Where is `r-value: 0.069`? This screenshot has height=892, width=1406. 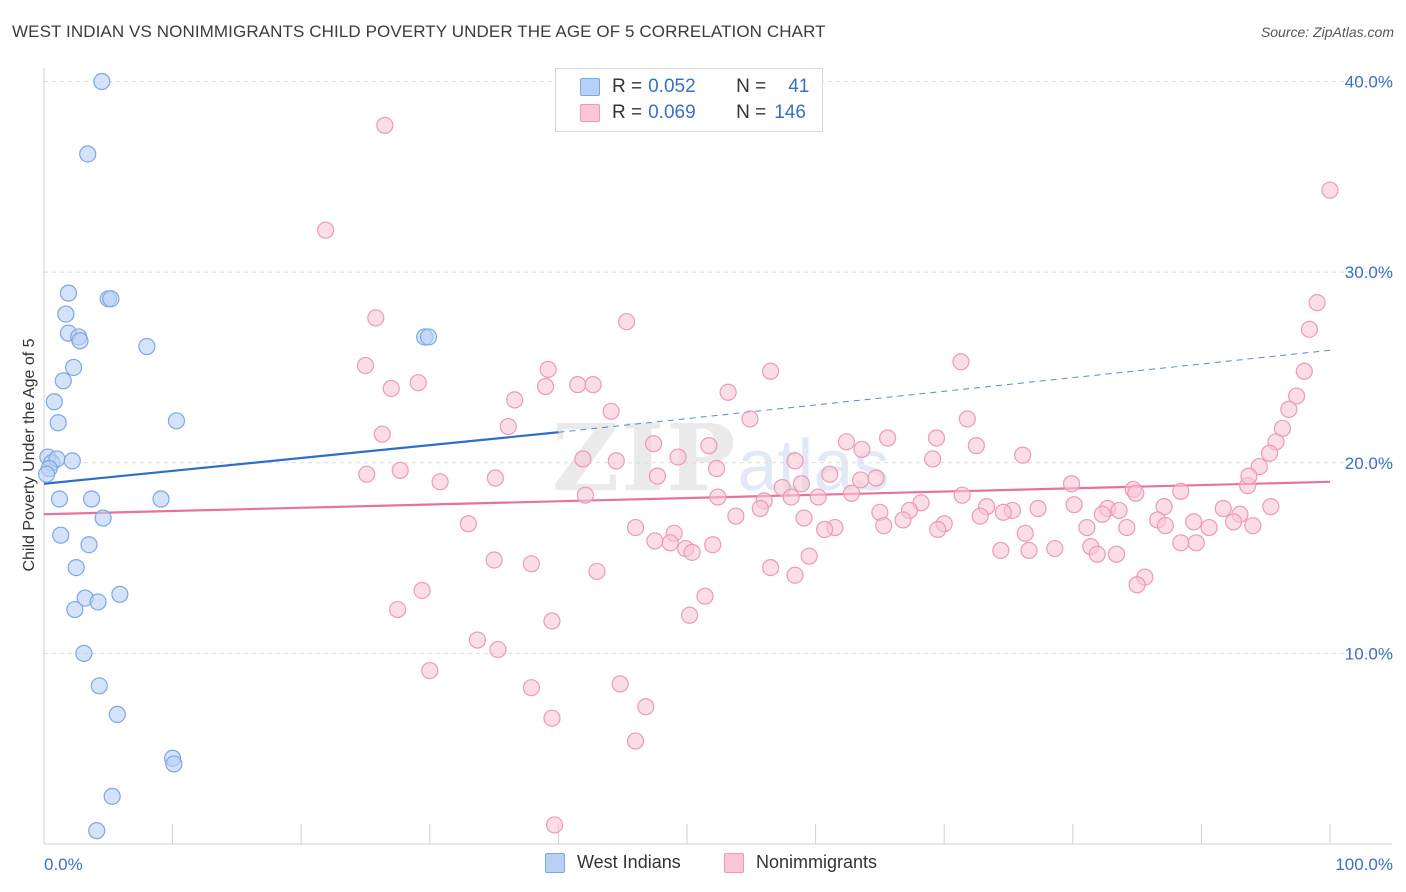 r-value: 0.069 is located at coordinates (672, 112).